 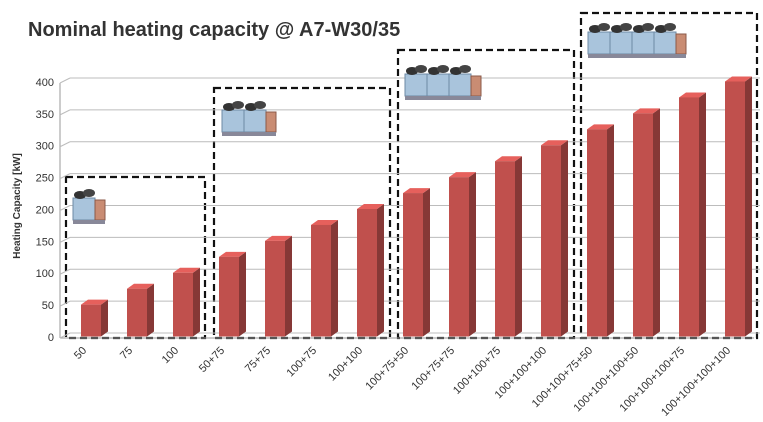 I want to click on y-tick-label: 100, so click(x=45, y=274).